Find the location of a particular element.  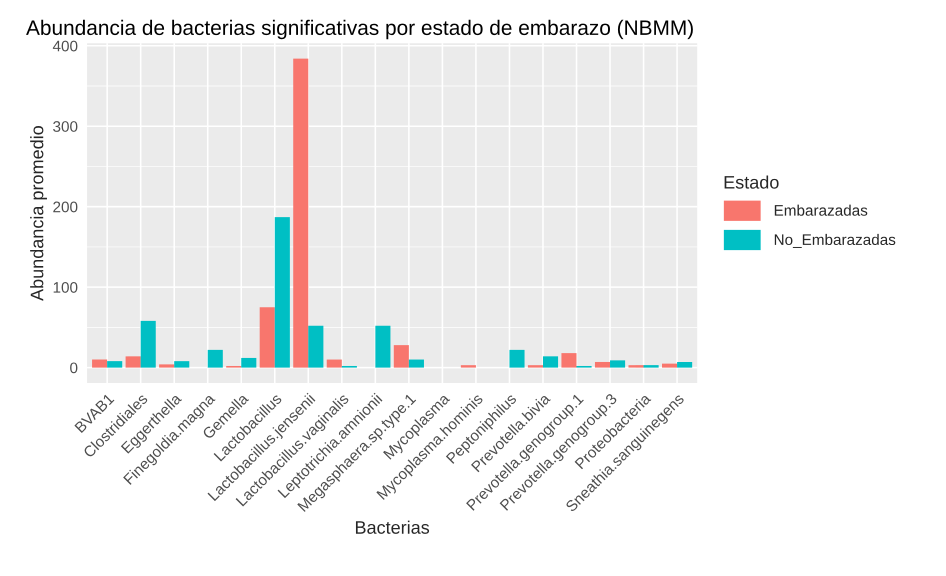

y-axis-title: Abundancia promedio is located at coordinates (38, 213).